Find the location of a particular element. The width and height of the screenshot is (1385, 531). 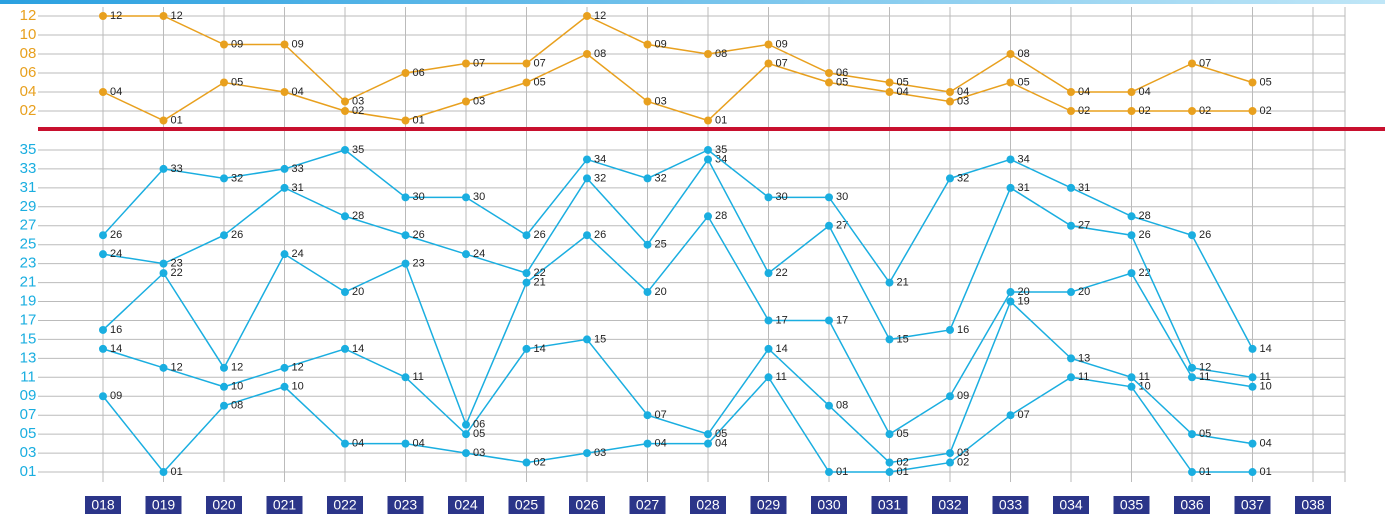

data-label: 16 is located at coordinates (963, 330).